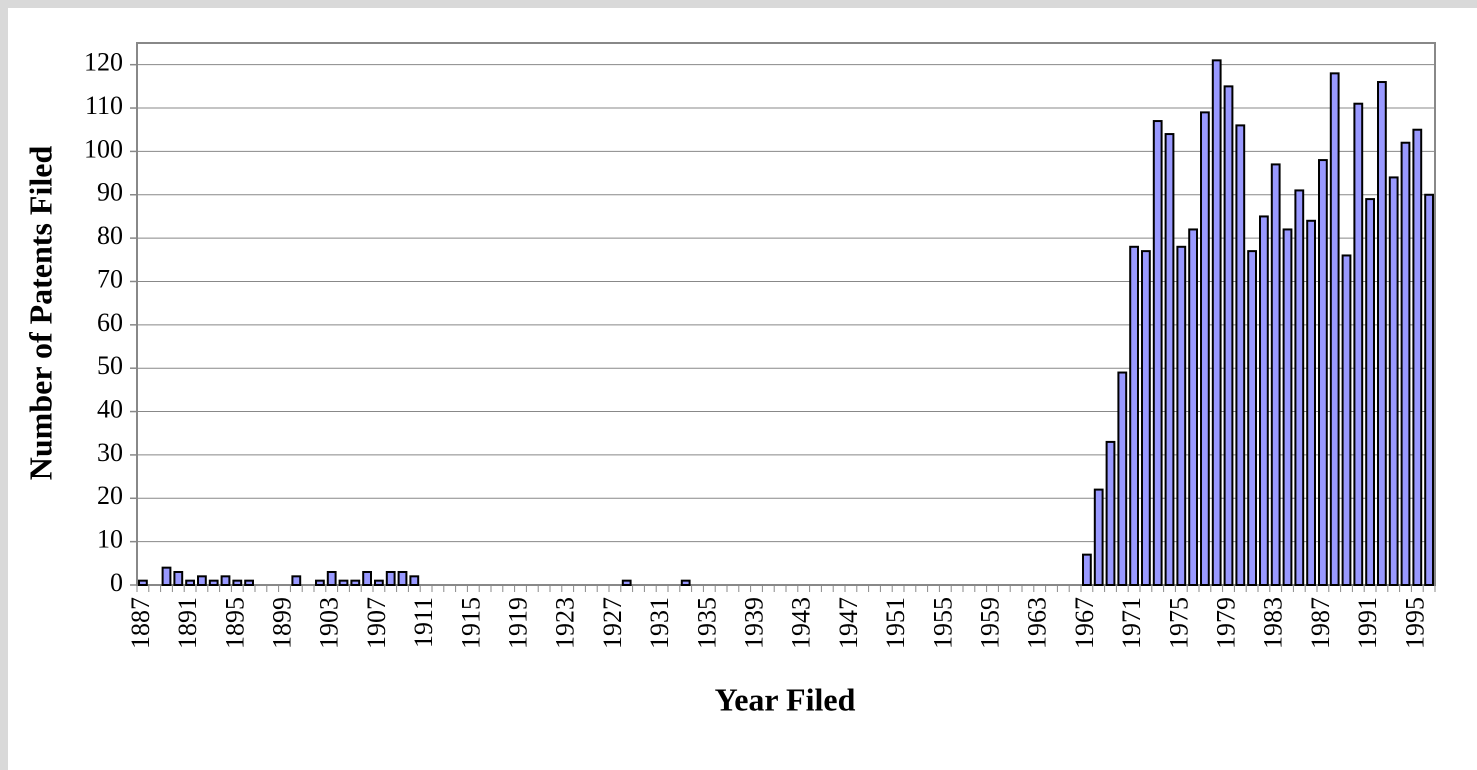 The height and width of the screenshot is (770, 1477). I want to click on y-tick-label: 110, so click(104, 105).